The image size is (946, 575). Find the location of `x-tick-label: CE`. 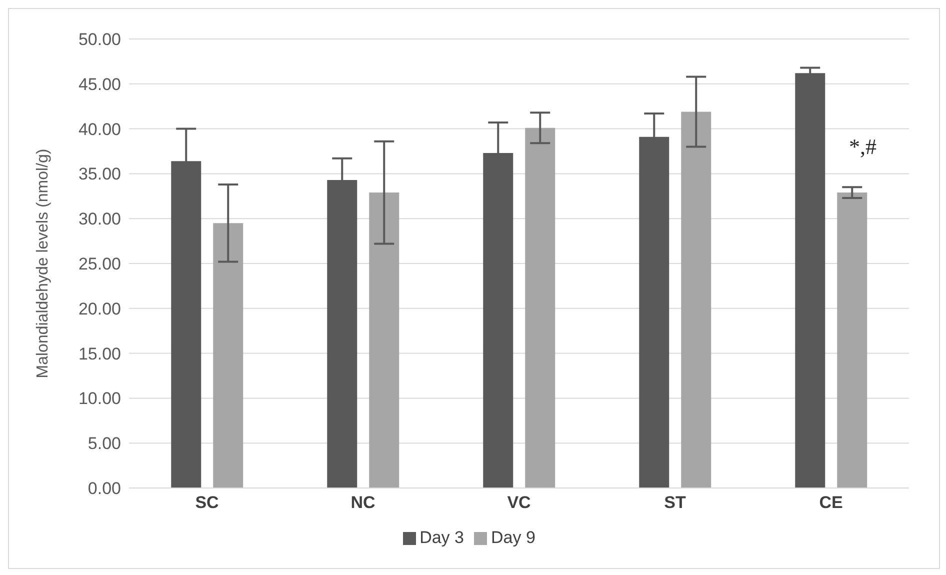

x-tick-label: CE is located at coordinates (831, 502).